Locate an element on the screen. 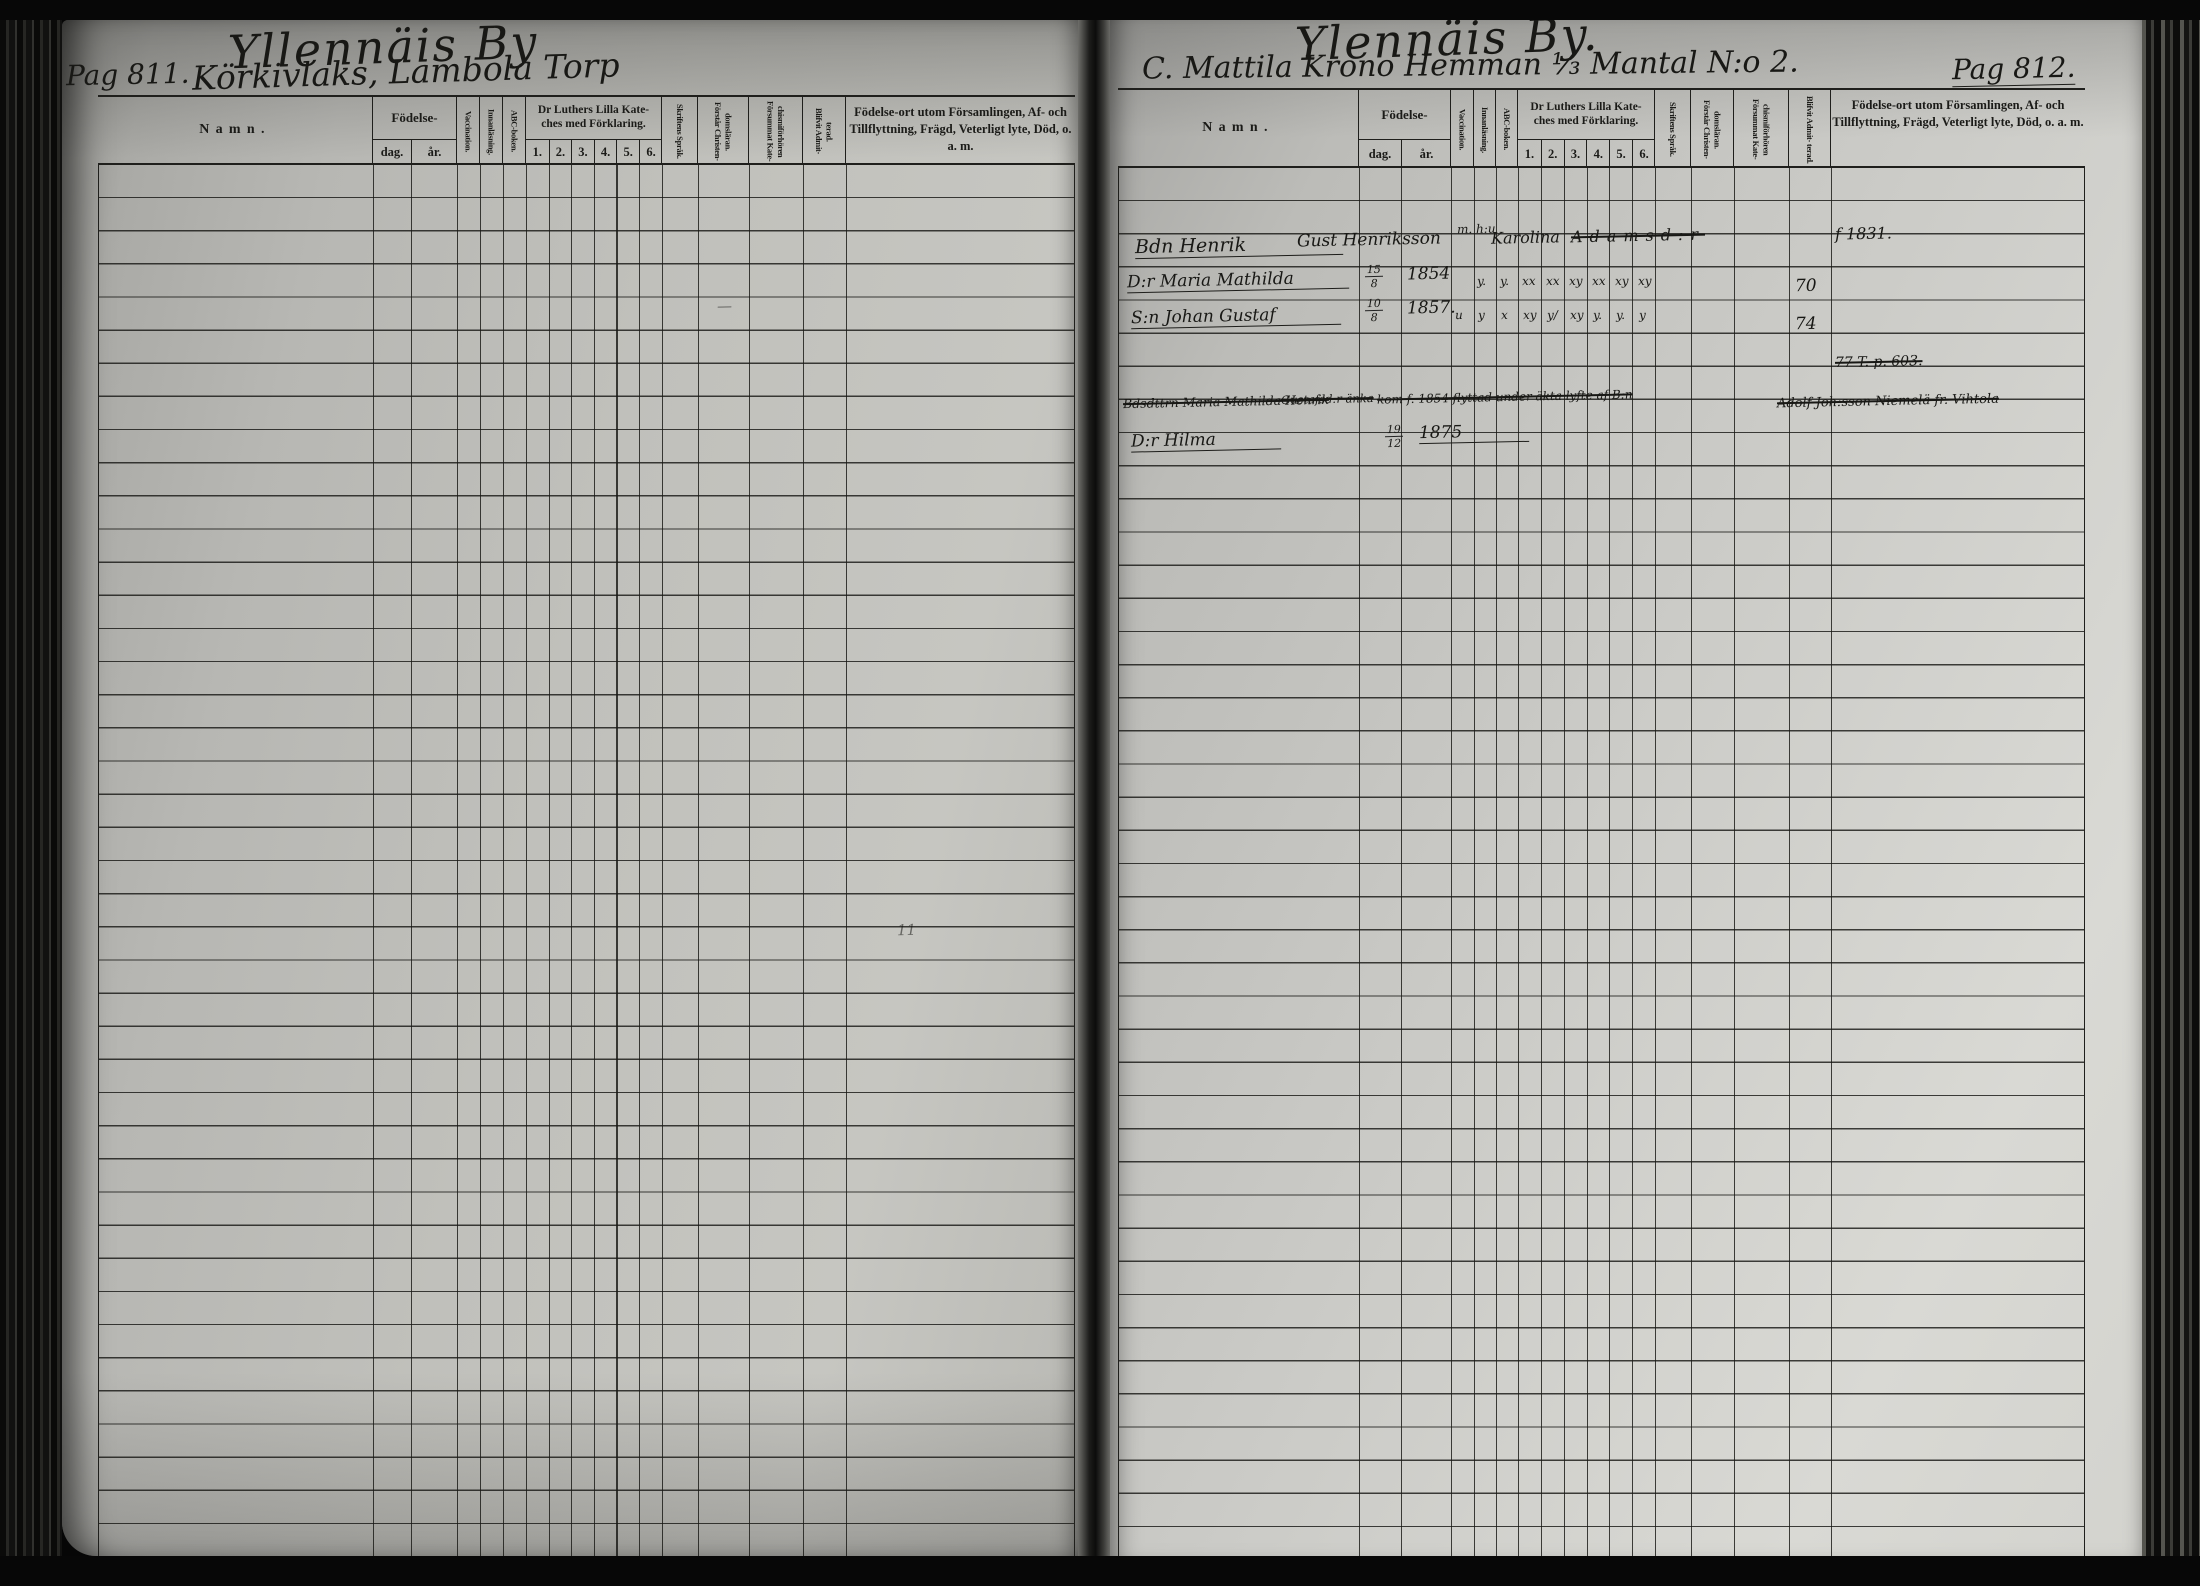 This screenshot has width=2200, height=1586. col-forstar-label: Förstår Christen- domsläran. is located at coordinates (1712, 129).